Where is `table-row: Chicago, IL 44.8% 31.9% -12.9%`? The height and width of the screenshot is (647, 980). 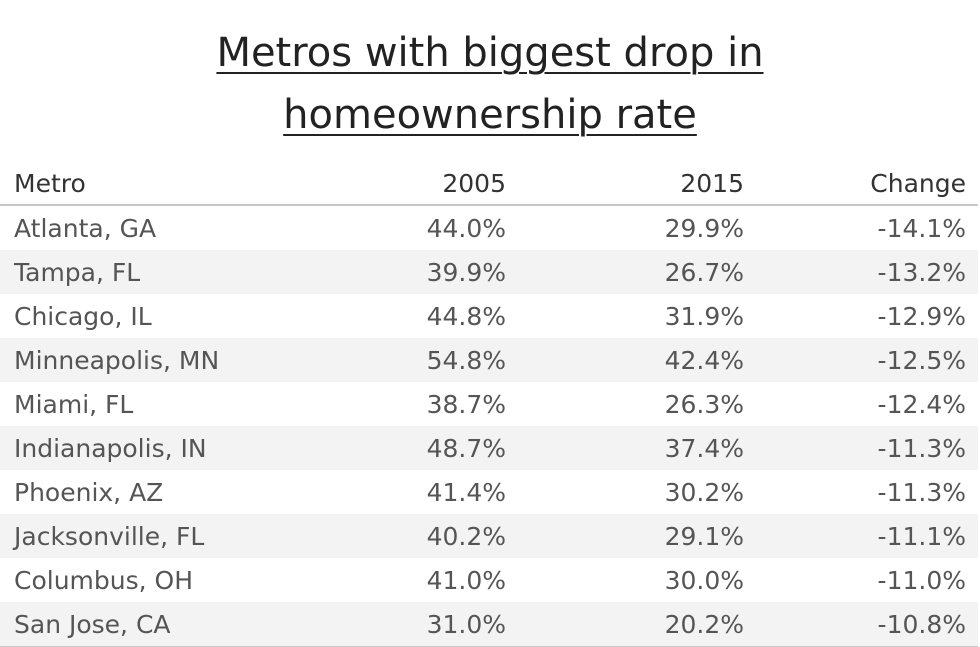 table-row: Chicago, IL 44.8% 31.9% -12.9% is located at coordinates (489, 316).